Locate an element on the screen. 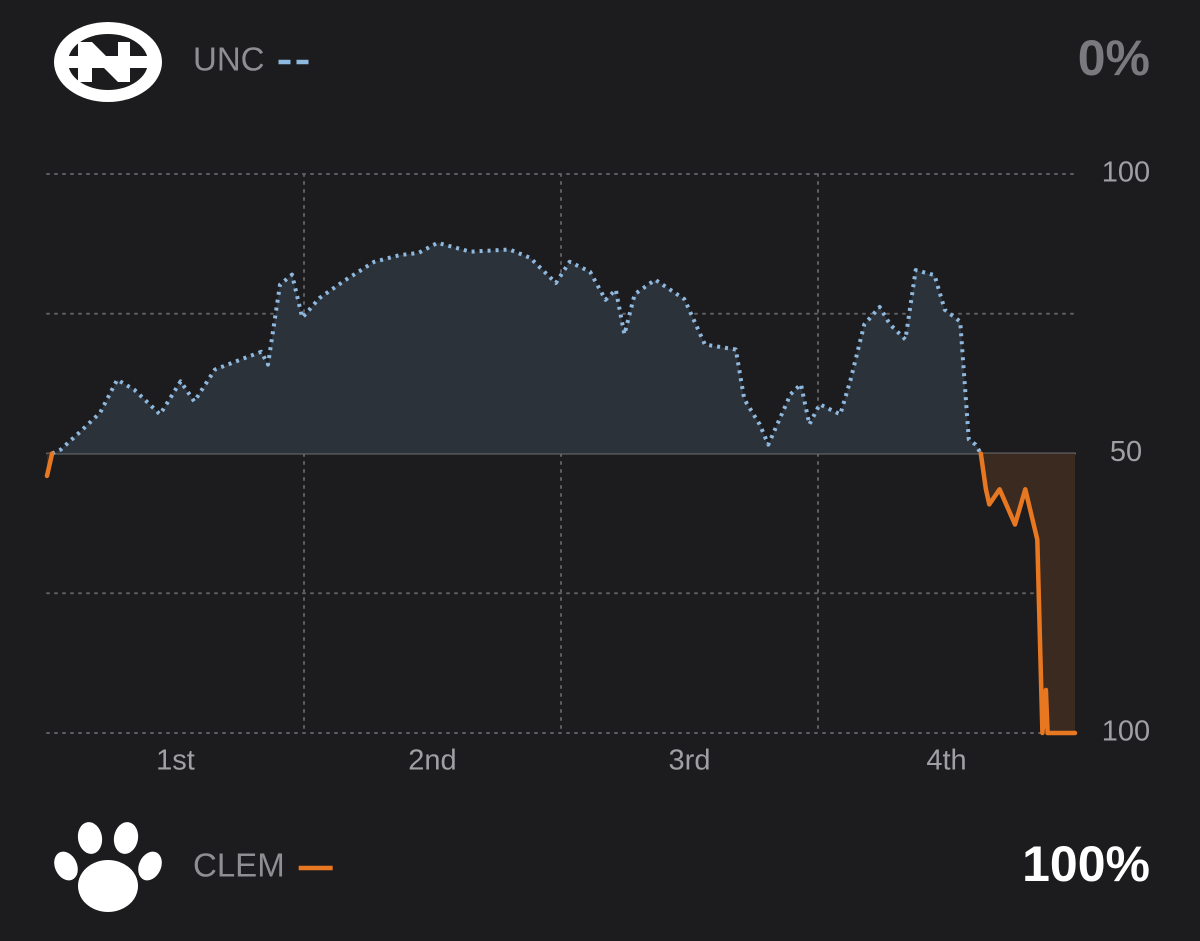  x-tick-label: 3rd is located at coordinates (690, 761).